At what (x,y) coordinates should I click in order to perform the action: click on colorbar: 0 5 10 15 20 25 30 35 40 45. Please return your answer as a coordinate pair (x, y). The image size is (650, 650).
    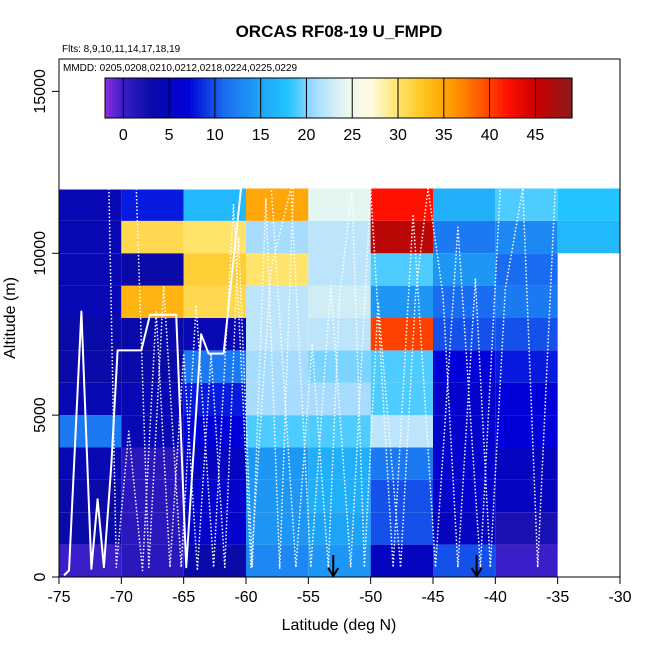
    Looking at the image, I should click on (338, 110).